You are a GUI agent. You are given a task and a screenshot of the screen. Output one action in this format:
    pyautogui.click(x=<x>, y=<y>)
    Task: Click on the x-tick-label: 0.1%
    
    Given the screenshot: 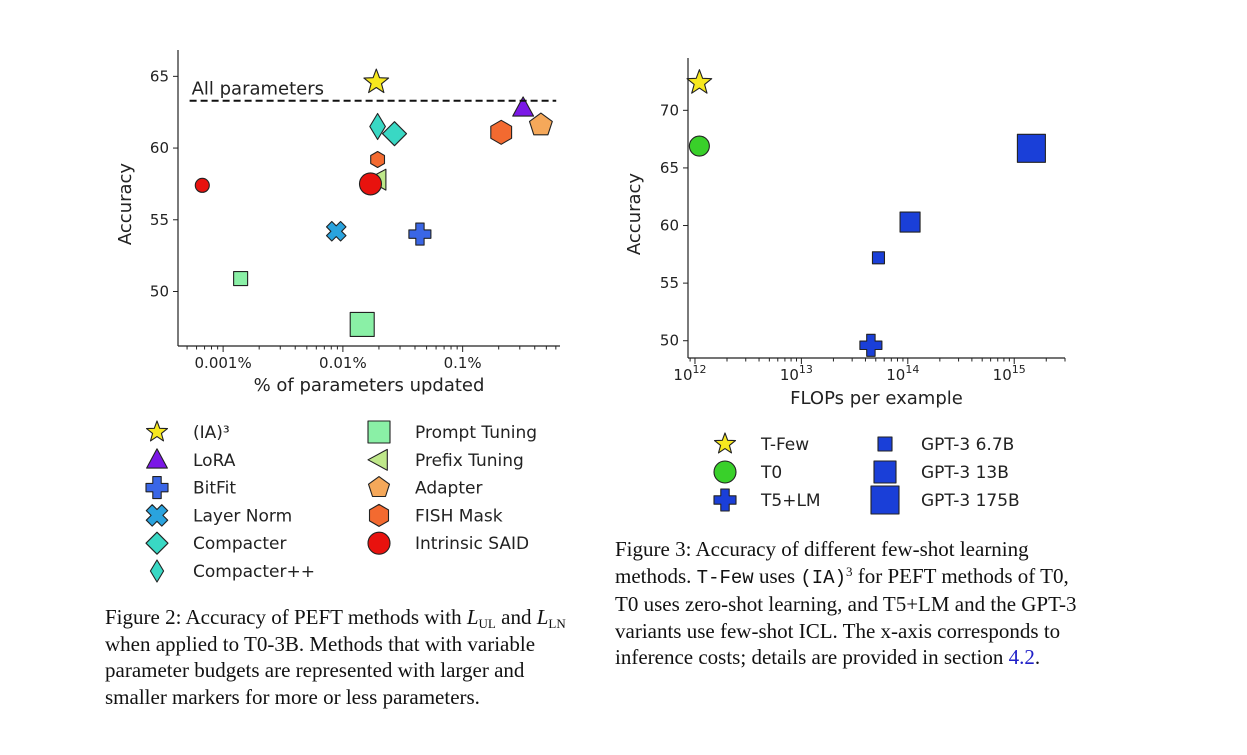 What is the action you would take?
    pyautogui.click(x=463, y=363)
    